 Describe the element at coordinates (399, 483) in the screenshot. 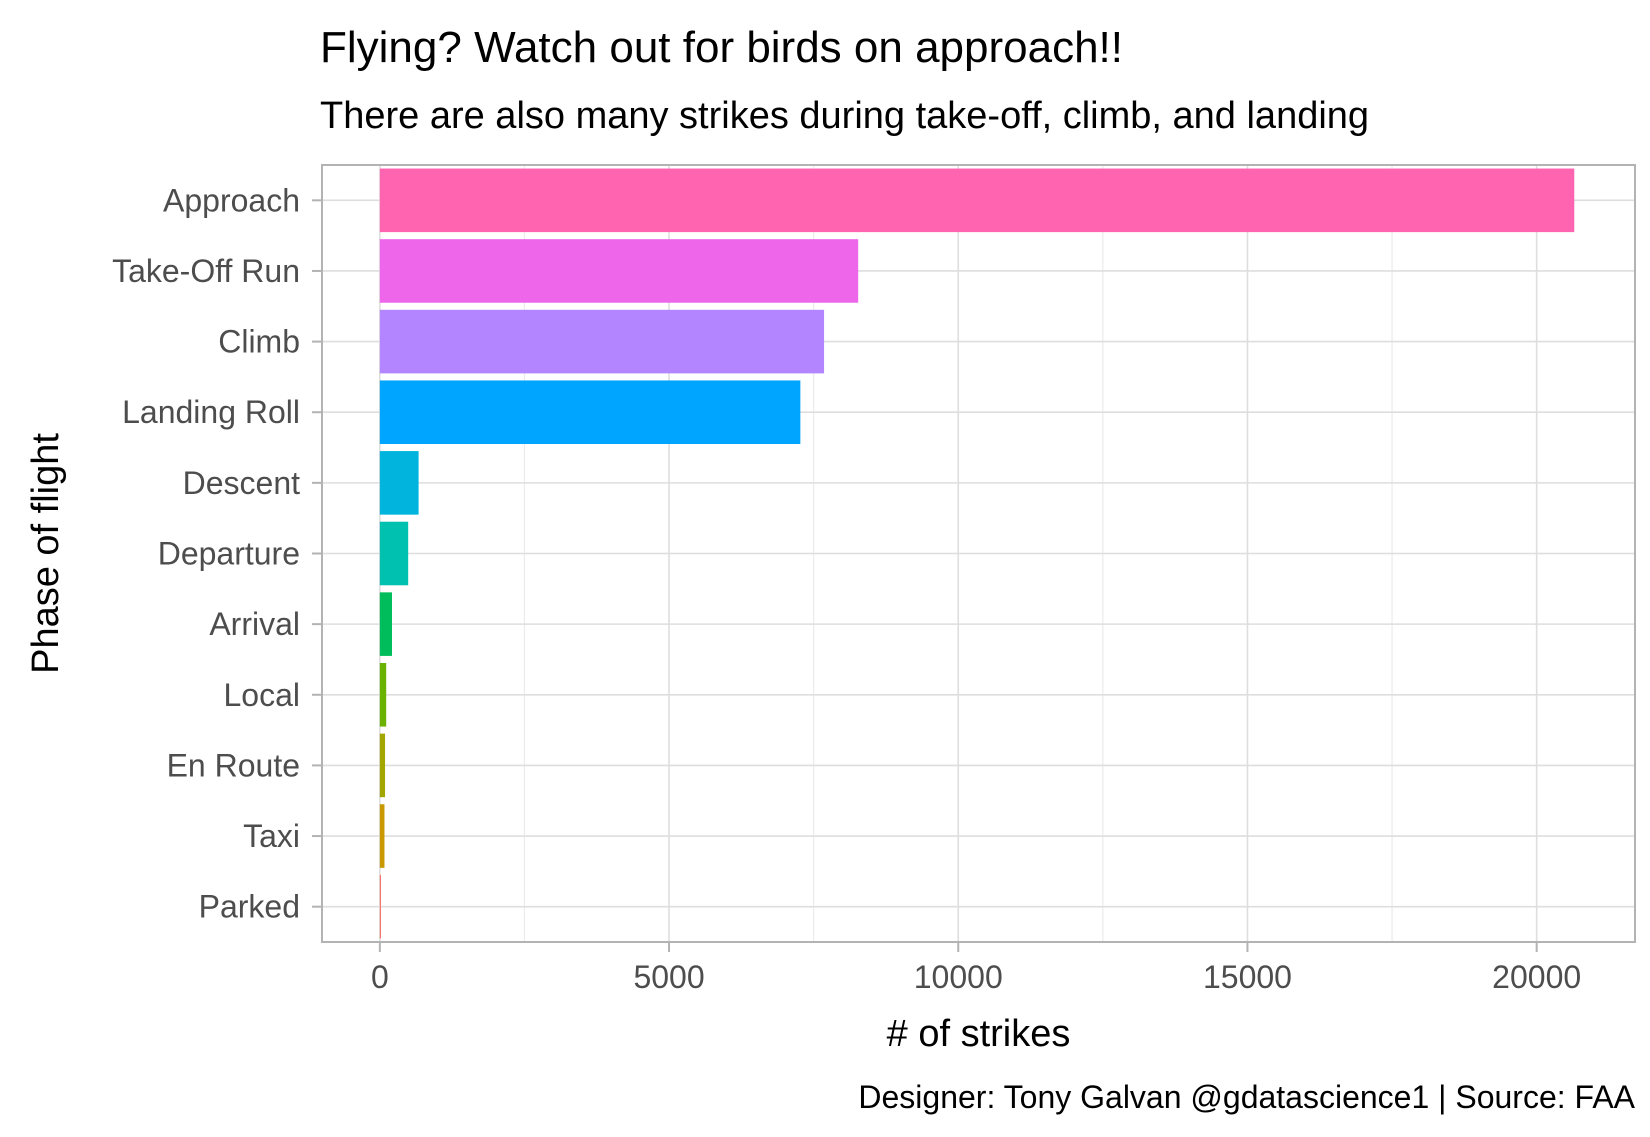

I see `bar-descent` at that location.